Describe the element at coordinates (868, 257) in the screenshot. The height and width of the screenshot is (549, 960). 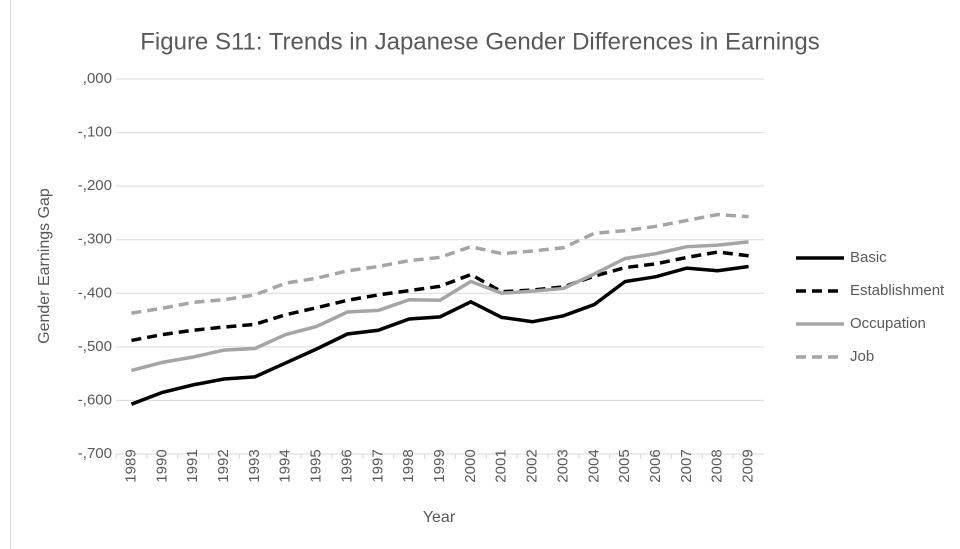
I see `legend-label: Basic` at that location.